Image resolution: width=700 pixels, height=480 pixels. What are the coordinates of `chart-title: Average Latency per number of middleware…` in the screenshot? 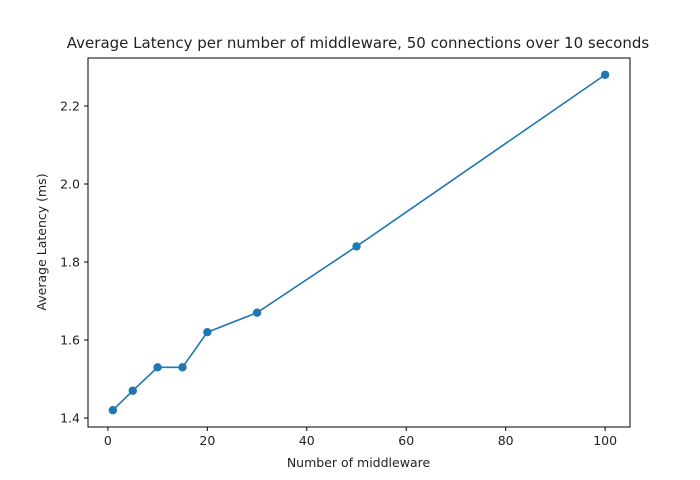 It's located at (358, 43).